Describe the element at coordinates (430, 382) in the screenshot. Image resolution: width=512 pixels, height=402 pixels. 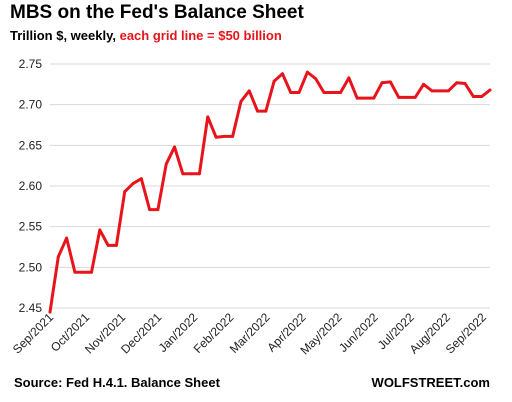
I see `brand-logo-text: WOLFSTREET.com` at that location.